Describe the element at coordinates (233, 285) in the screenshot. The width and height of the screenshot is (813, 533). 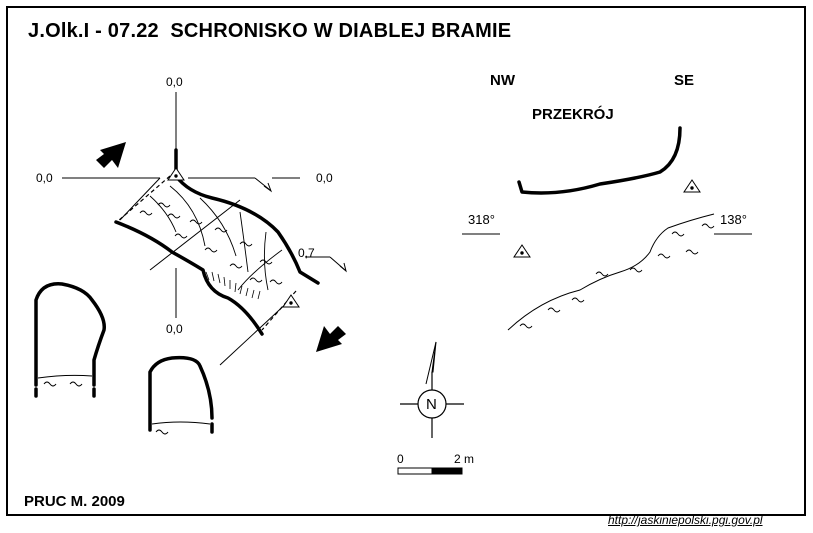
I see `plan-hatching` at that location.